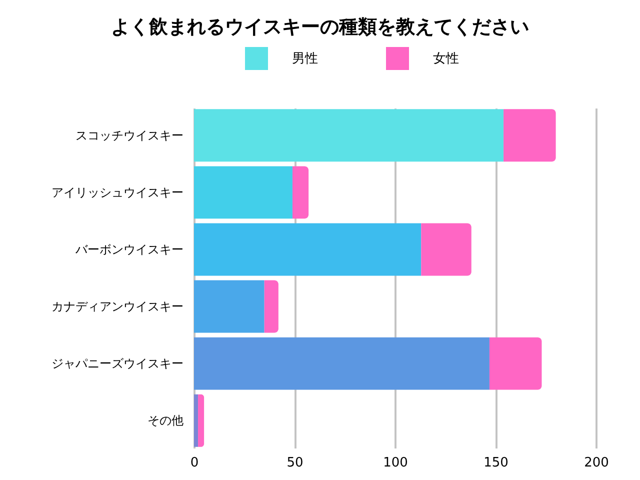  Describe the element at coordinates (446, 59) in the screenshot. I see `legend-label: 女性` at that location.